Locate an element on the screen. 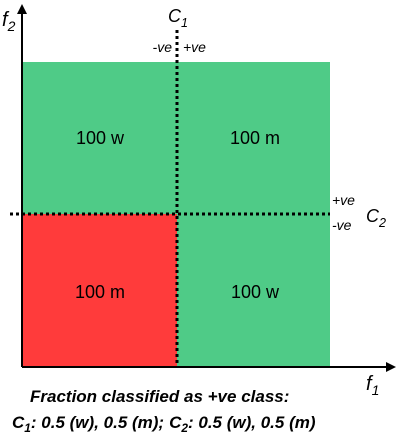 Image resolution: width=406 pixels, height=437 pixels. classifier-1-label: C1 is located at coordinates (178, 18).